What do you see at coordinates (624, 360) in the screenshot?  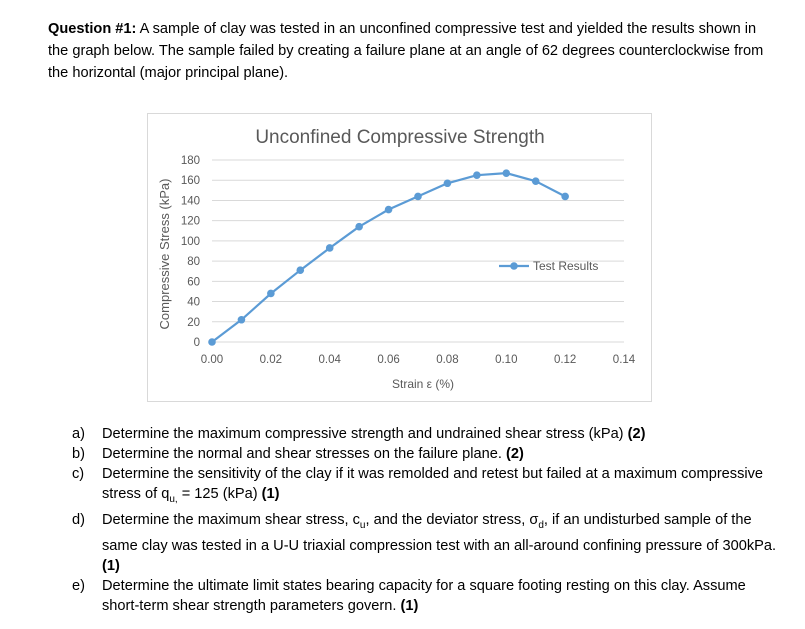 I see `x-tick-label: 0.14` at bounding box center [624, 360].